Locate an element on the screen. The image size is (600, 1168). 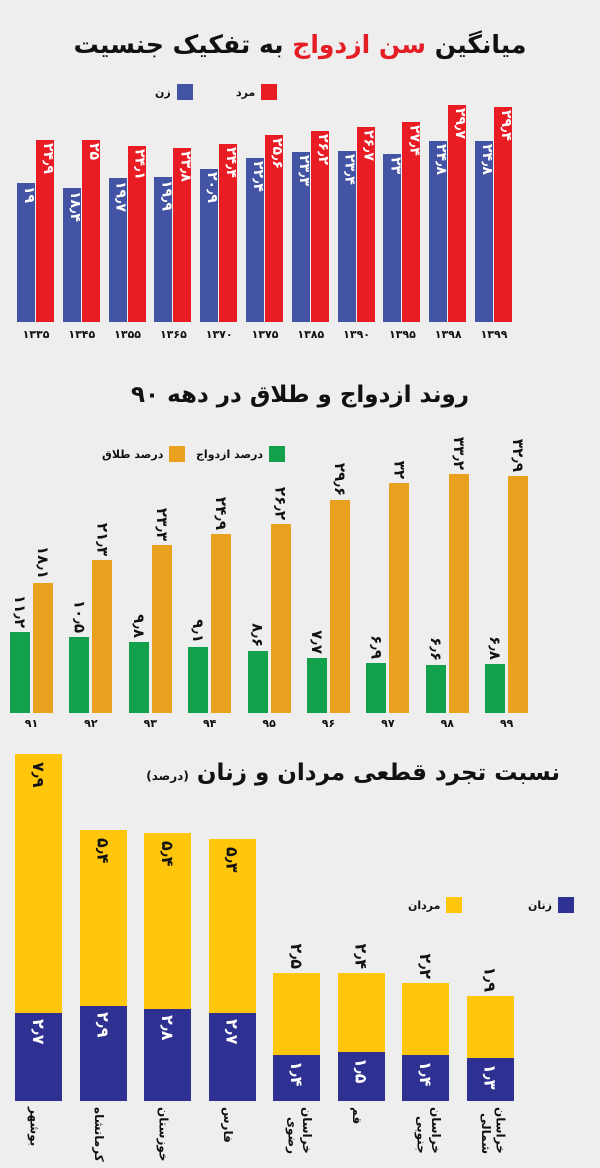
value-label-men: ۲٫۴ is located at coordinates (361, 956).